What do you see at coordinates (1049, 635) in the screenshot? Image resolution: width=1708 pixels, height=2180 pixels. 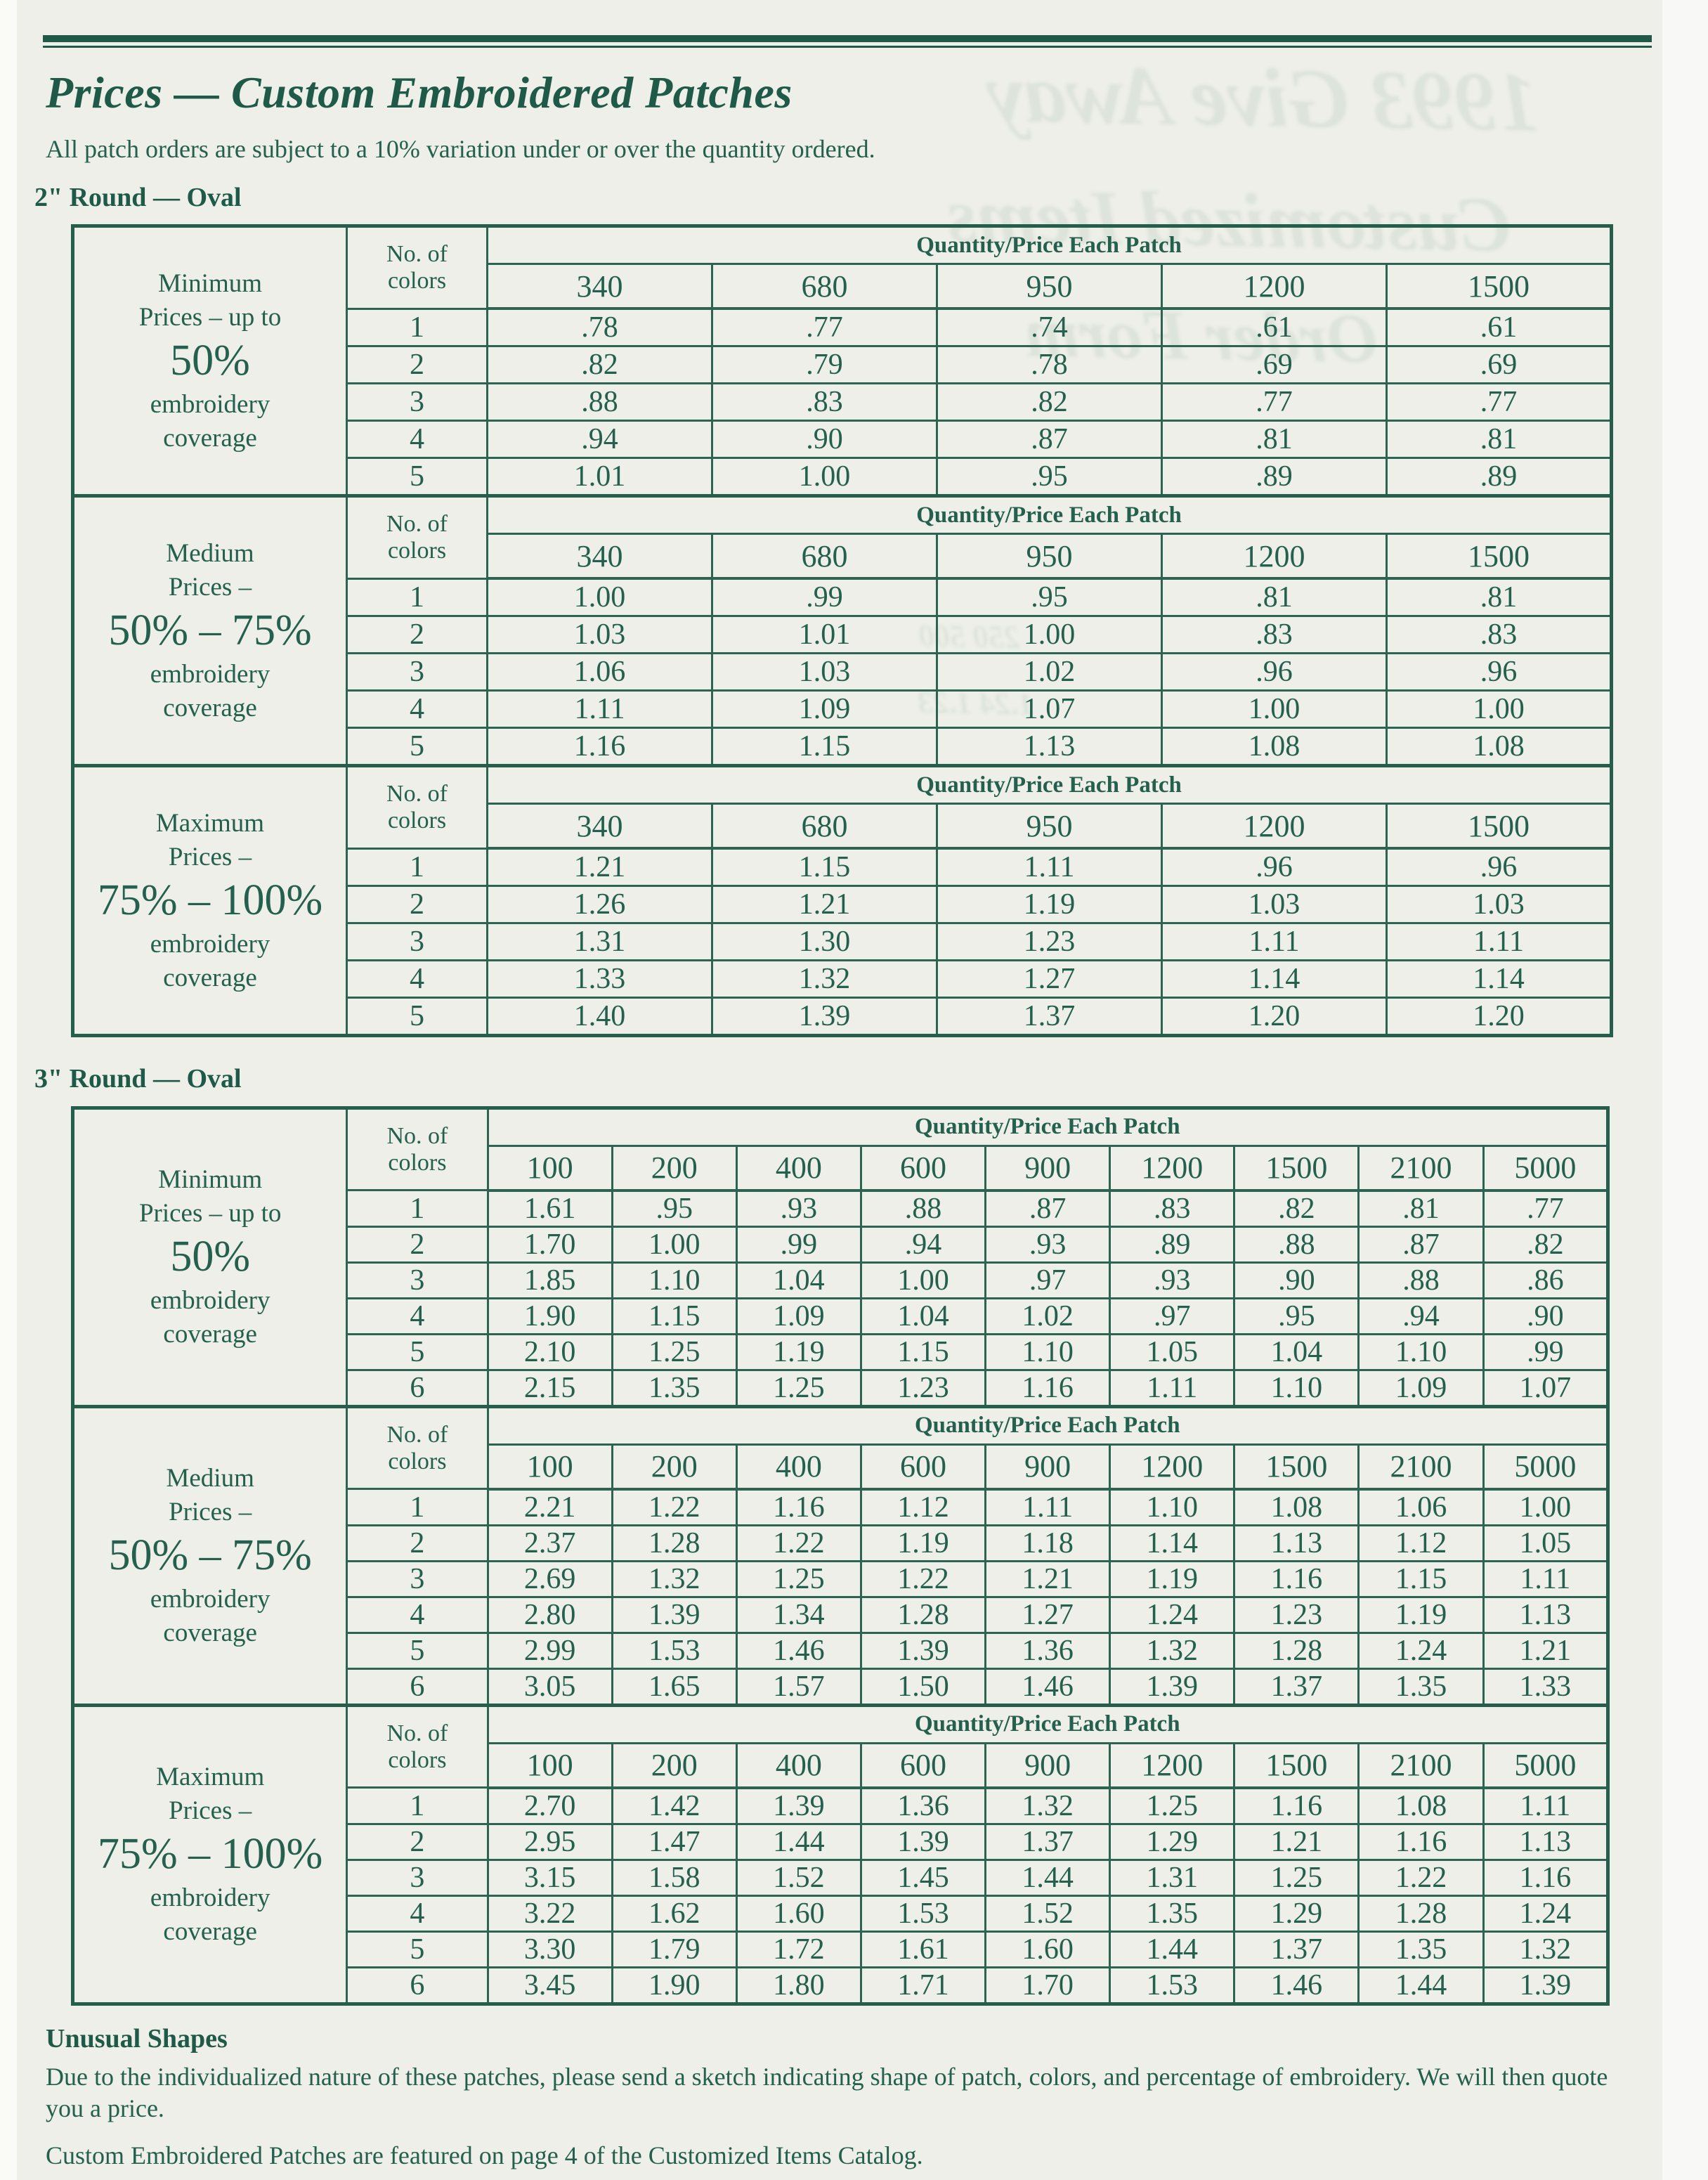 I see `price-cell: 1.00` at bounding box center [1049, 635].